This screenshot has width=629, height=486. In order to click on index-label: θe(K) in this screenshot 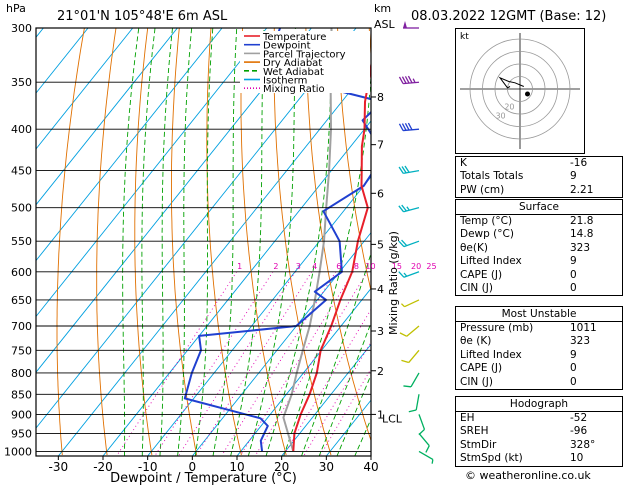, I will do `click(474, 247)`.